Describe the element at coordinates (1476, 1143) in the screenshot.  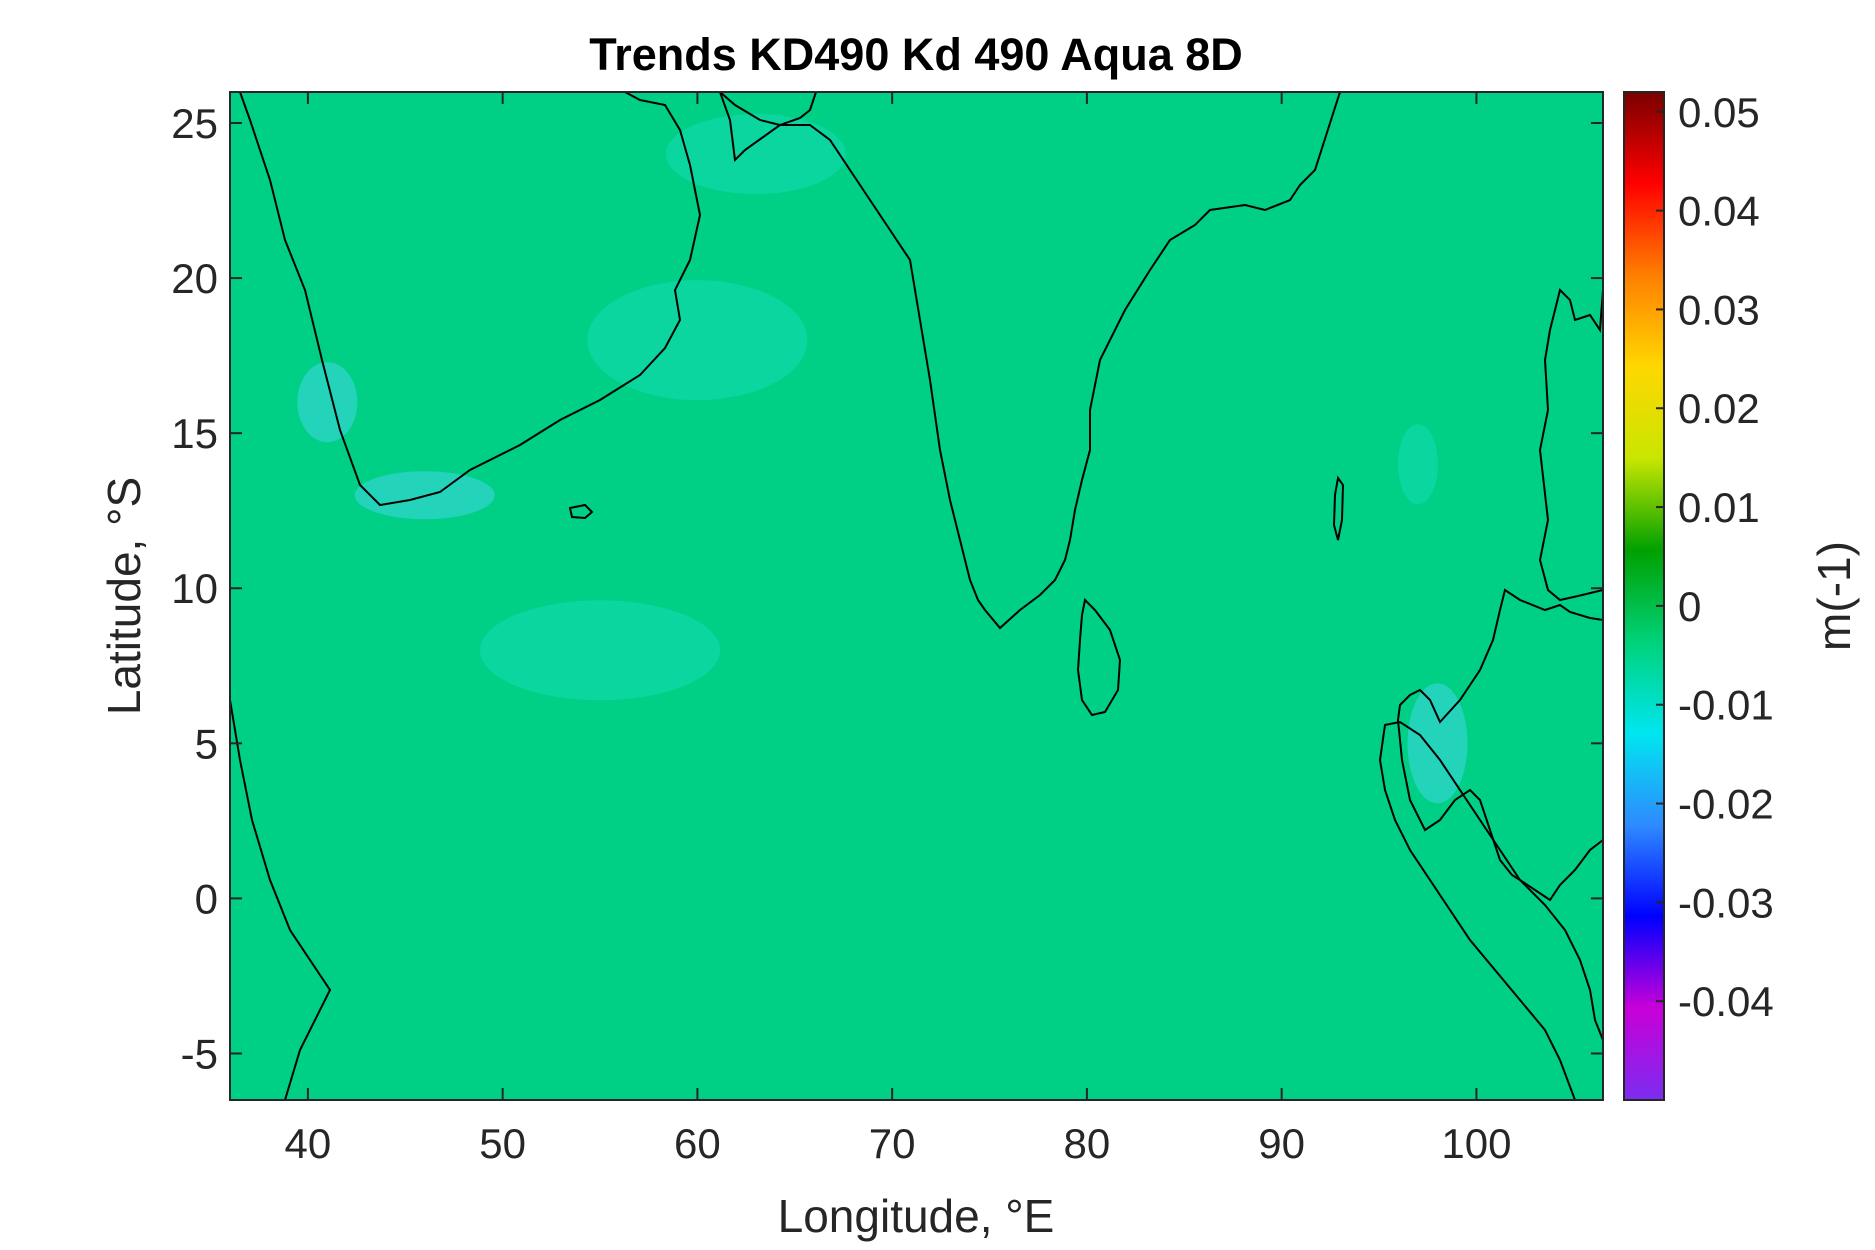
I see `x-tick-label: 100` at that location.